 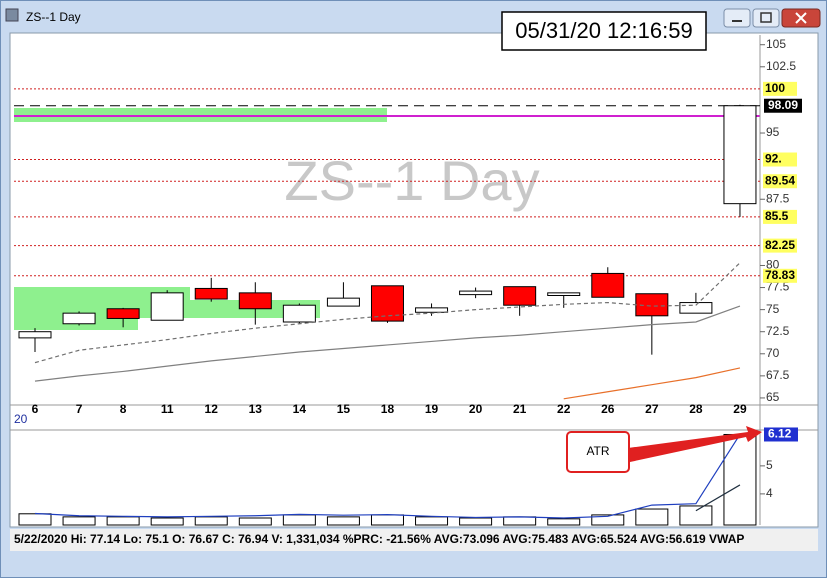 I want to click on app-icon, so click(x=12, y=15).